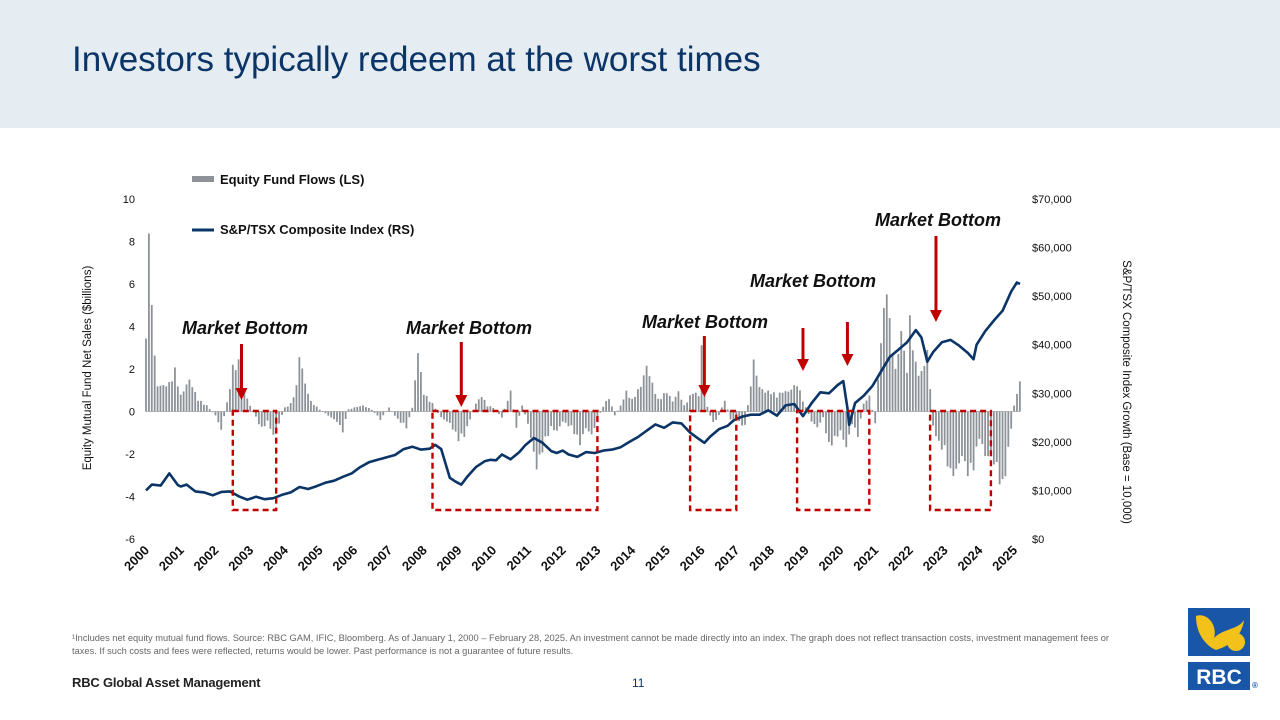  What do you see at coordinates (1052, 394) in the screenshot?
I see `y-tick-label-right: $30,000` at bounding box center [1052, 394].